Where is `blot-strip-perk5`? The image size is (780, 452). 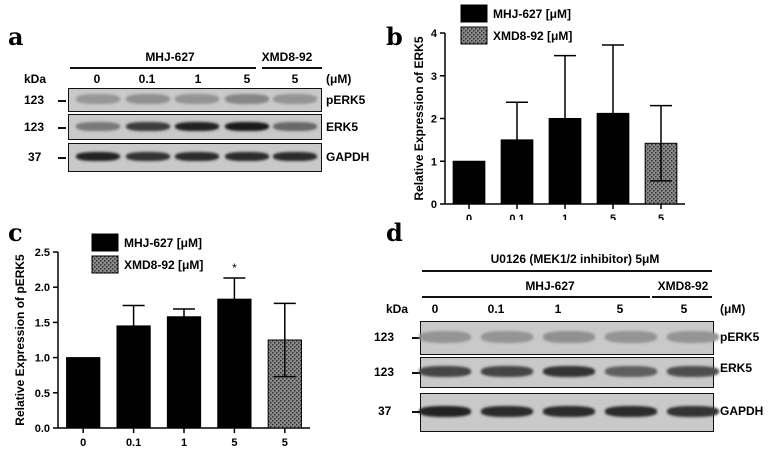
blot-strip-perk5 is located at coordinates (569, 338).